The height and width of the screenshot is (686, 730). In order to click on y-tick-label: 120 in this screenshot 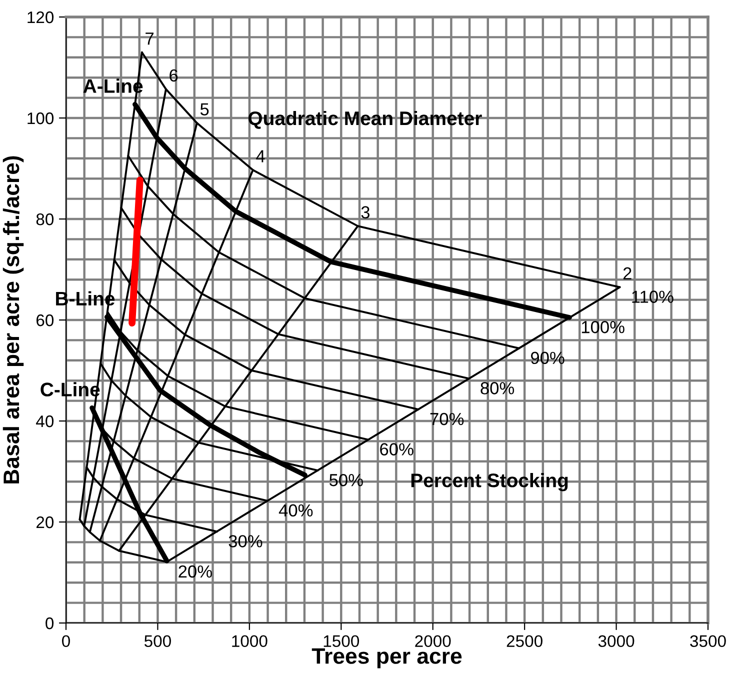, I will do `click(41, 17)`.